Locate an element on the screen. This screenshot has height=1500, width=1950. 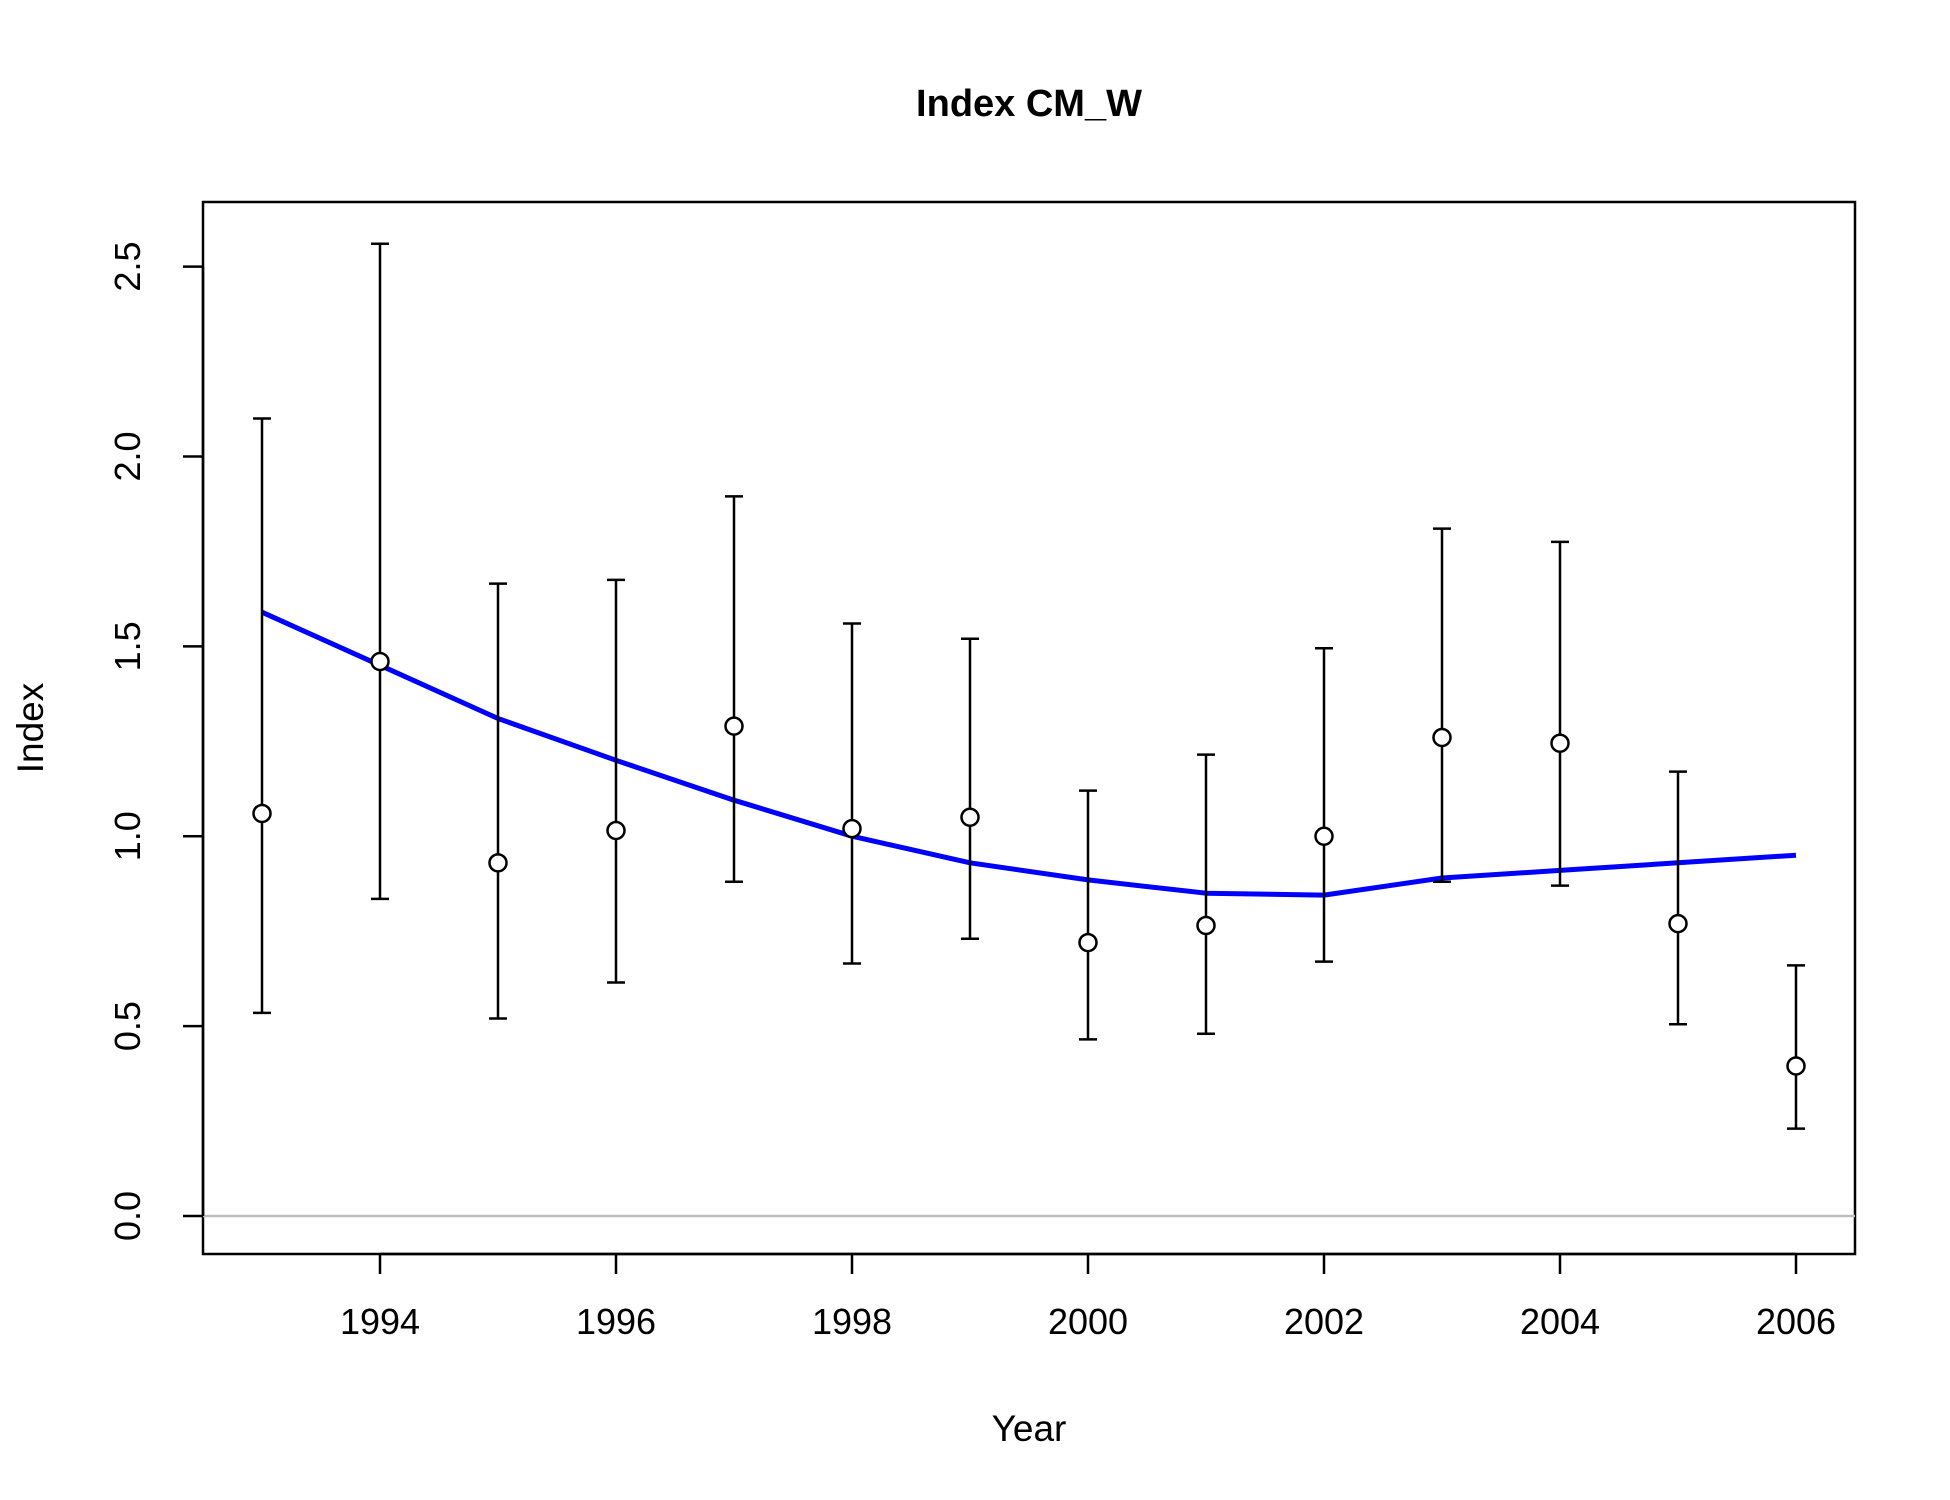
x-tick-label: 2004 is located at coordinates (1560, 1321).